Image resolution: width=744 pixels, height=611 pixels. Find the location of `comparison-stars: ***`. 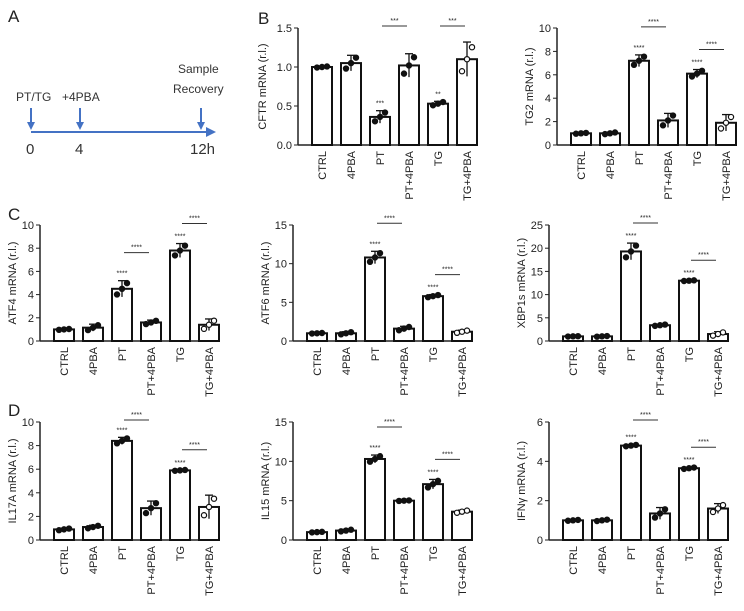

comparison-stars: *** is located at coordinates (452, 21).